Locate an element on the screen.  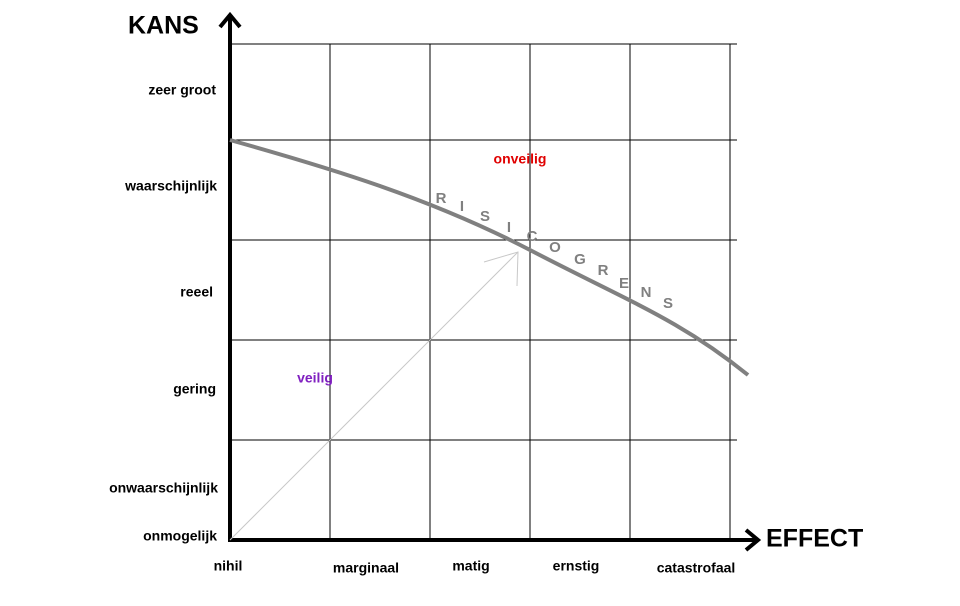
y-level-label: onmogelijk is located at coordinates (180, 536).